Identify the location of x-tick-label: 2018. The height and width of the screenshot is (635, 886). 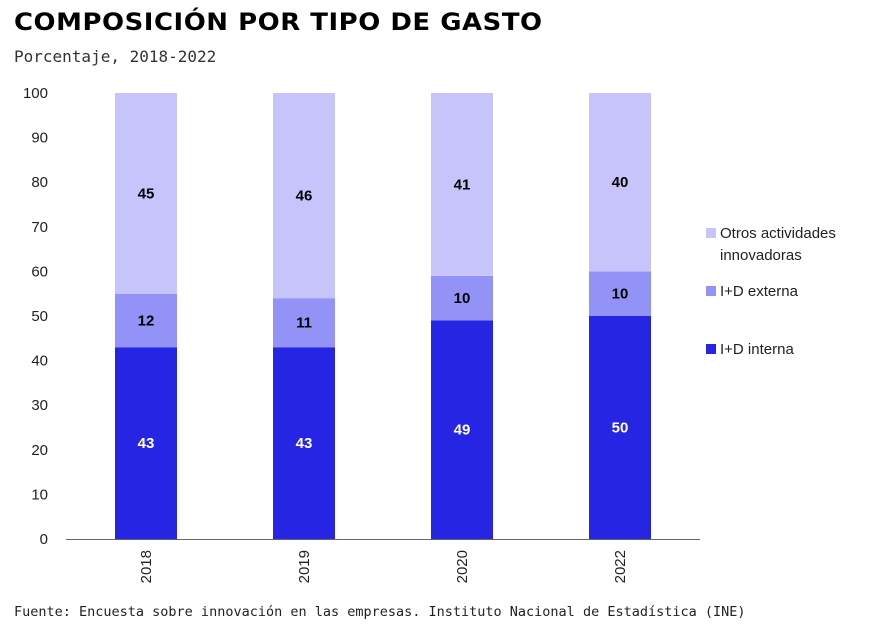
(146, 566).